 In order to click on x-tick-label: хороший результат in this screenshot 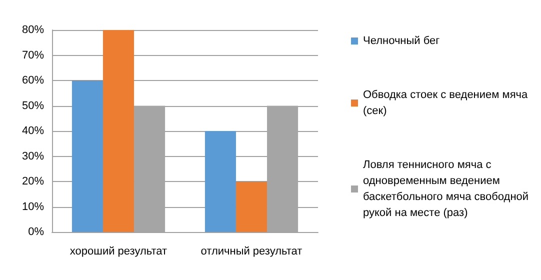, I will do `click(119, 252)`.